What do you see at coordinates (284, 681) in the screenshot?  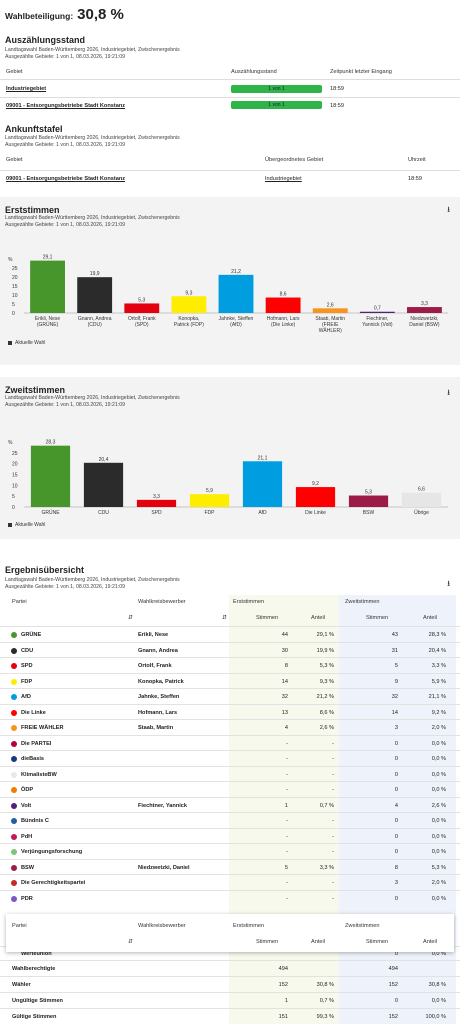 I see `first-votes: 14` at bounding box center [284, 681].